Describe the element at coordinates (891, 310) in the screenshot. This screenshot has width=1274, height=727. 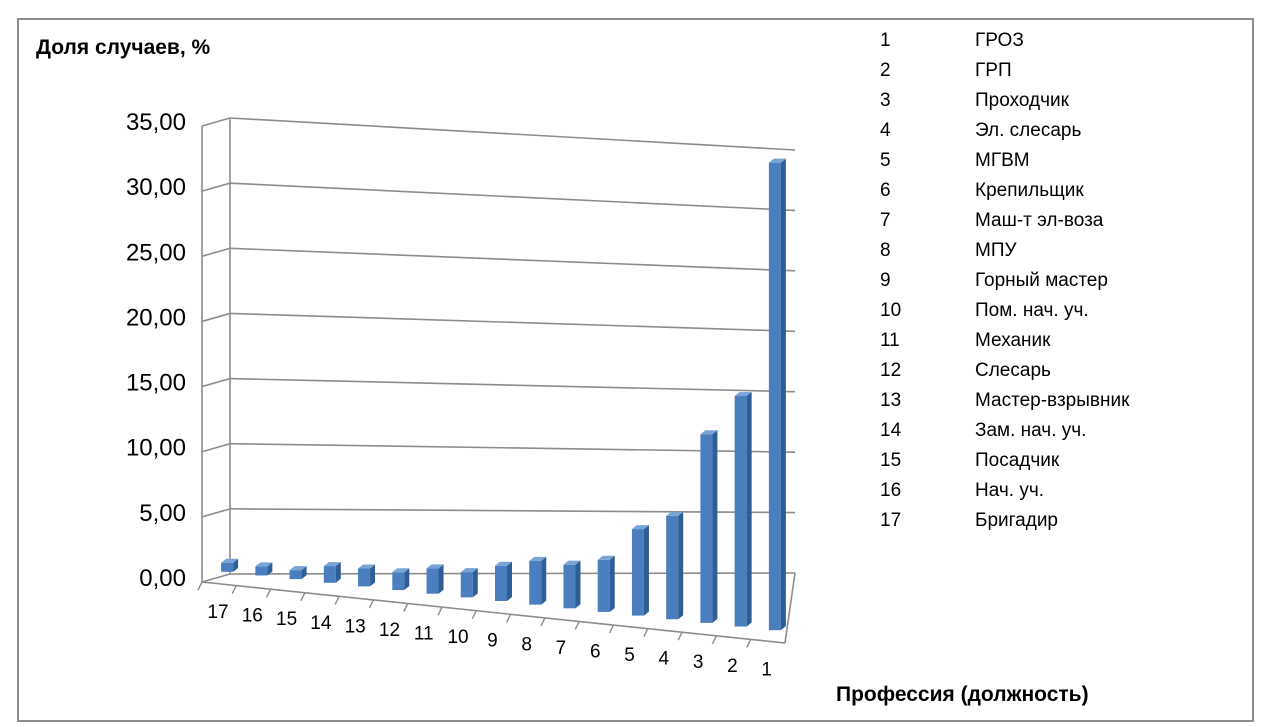
I see `legend-item-number: 10` at that location.